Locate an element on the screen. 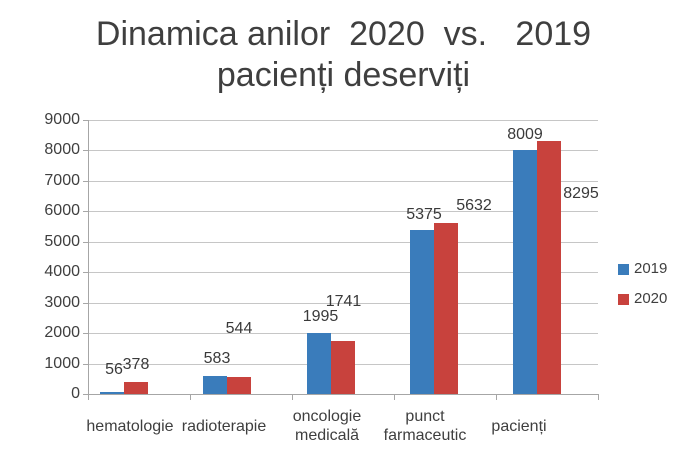  y-axis-label: 4000 is located at coordinates (62, 272).